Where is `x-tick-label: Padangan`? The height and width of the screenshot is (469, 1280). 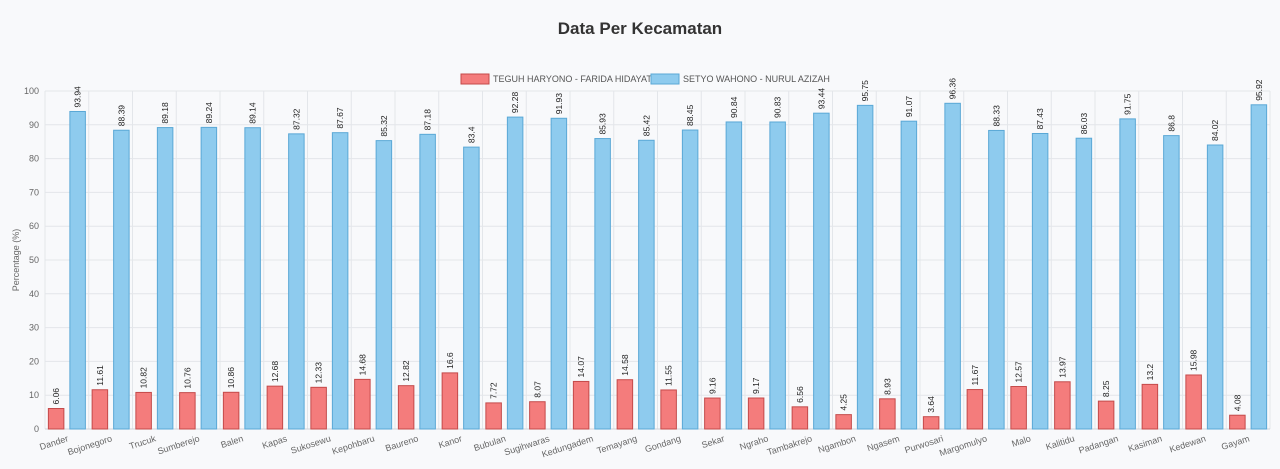 x-tick-label: Padangan is located at coordinates (1098, 444).